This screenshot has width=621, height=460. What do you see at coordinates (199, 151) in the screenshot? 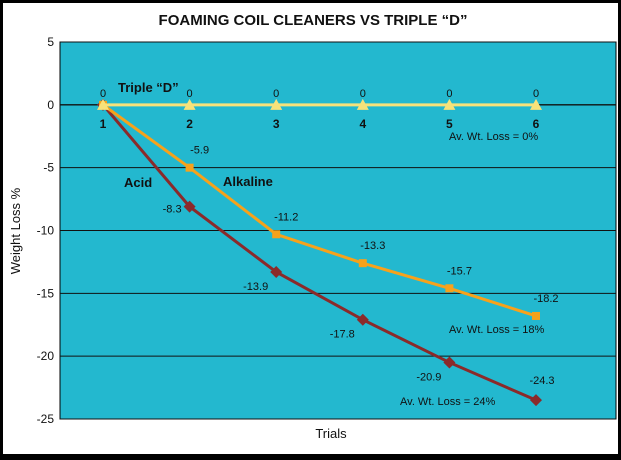
I see `data-label: -5.9` at bounding box center [199, 151].